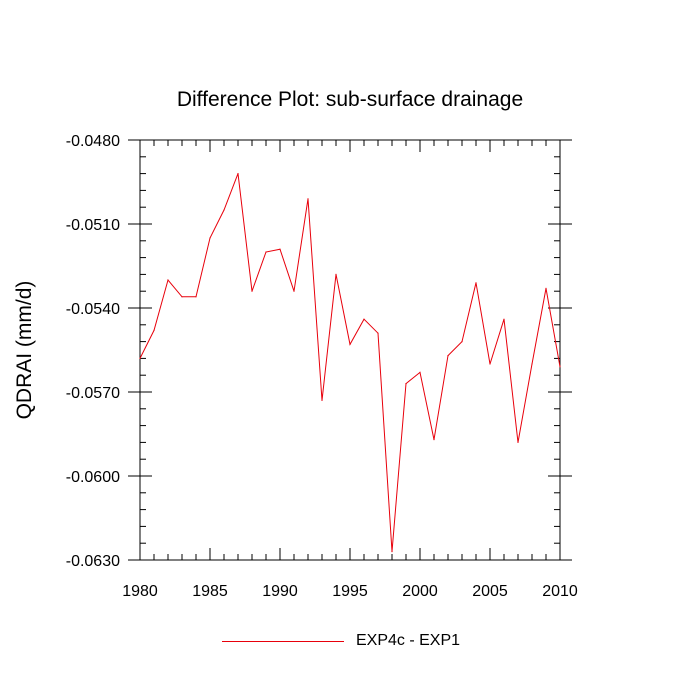  Describe the element at coordinates (93, 393) in the screenshot. I see `y-tick-label: -0.0570` at that location.